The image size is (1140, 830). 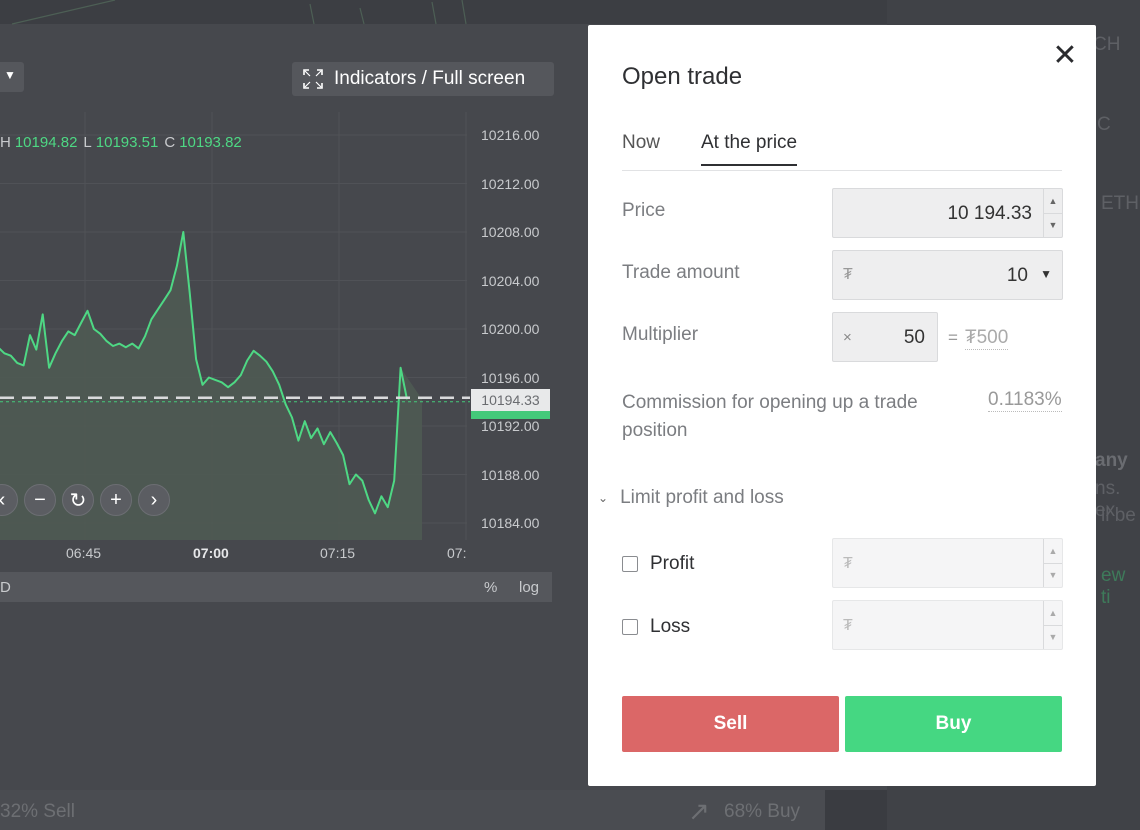 What do you see at coordinates (947, 625) in the screenshot?
I see `loss-input: ₮ ▲ ▼` at bounding box center [947, 625].